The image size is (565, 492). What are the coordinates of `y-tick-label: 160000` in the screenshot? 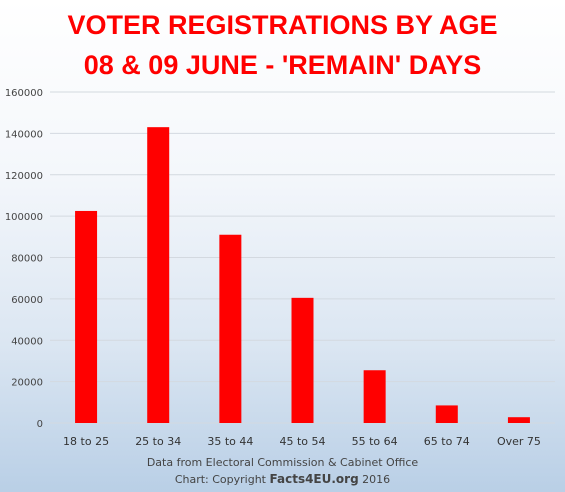 It's located at (24, 93).